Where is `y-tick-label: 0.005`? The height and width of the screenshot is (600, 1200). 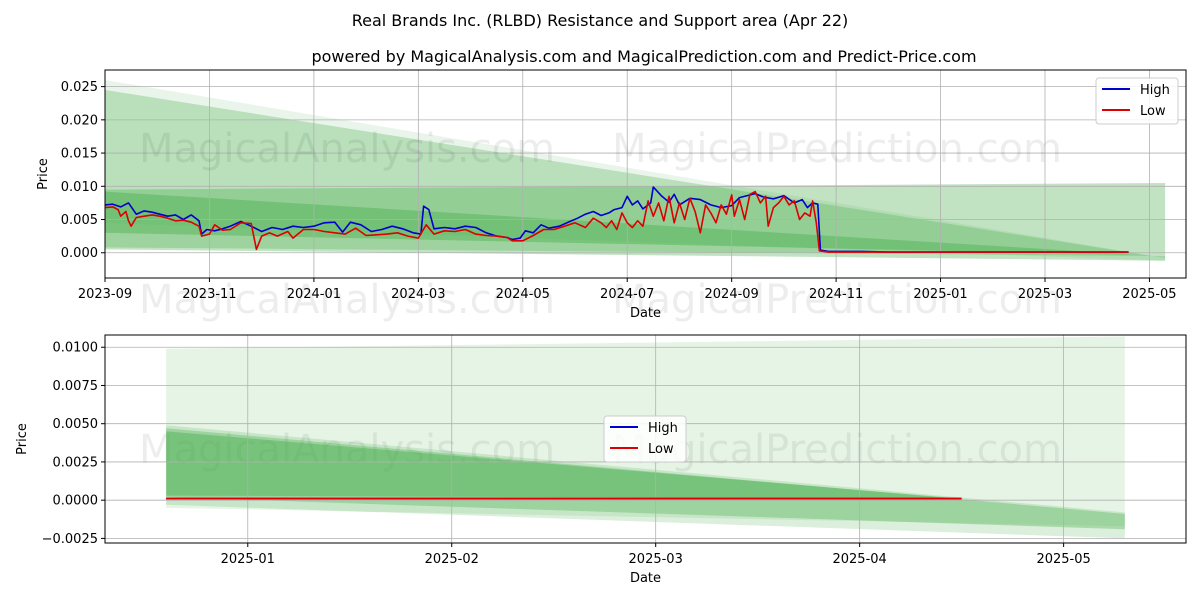
y-tick-label: 0.005 is located at coordinates (79, 220).